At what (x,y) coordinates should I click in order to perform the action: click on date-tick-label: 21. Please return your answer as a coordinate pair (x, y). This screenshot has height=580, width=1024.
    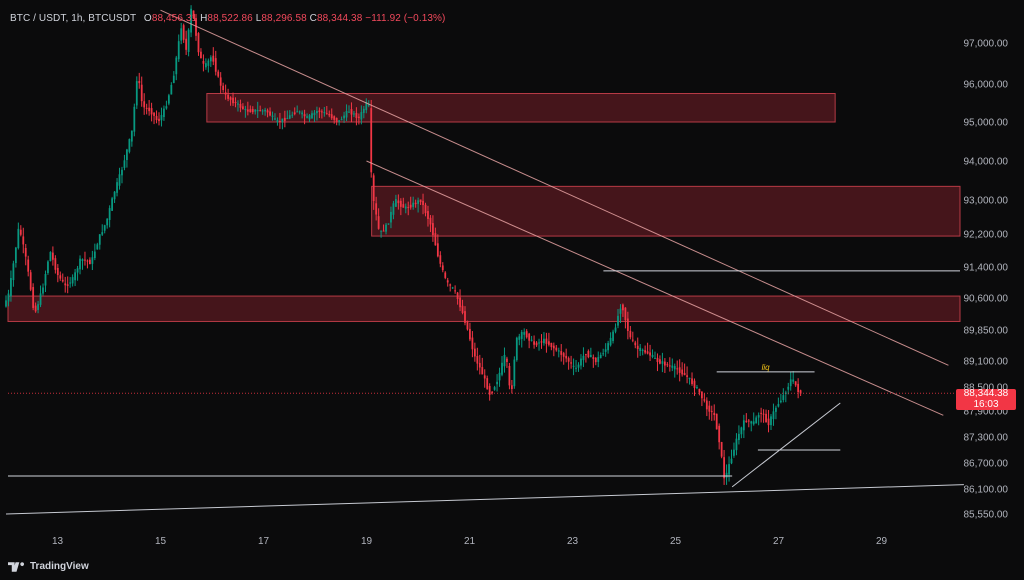
    Looking at the image, I should click on (470, 541).